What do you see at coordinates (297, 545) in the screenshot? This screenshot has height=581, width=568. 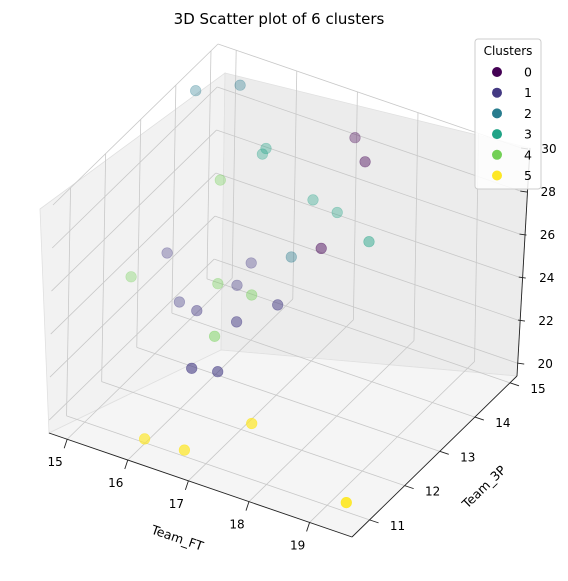 I see `x-tick-label: 19` at bounding box center [297, 545].